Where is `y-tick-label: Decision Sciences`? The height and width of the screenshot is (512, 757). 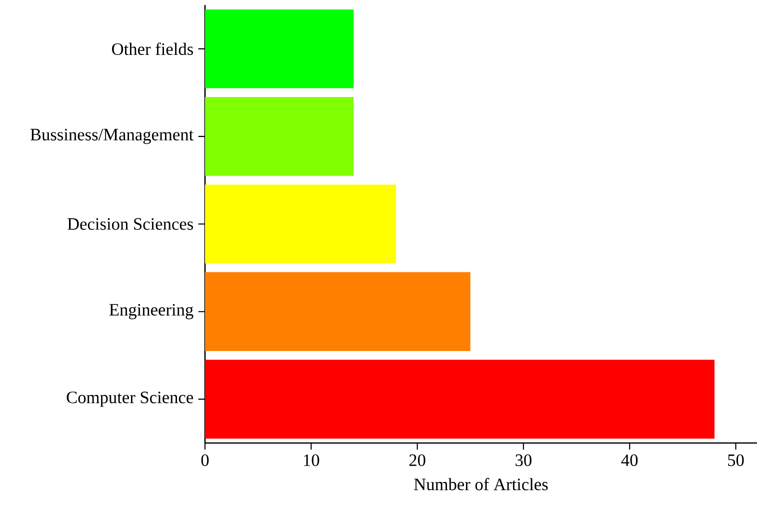 y-tick-label: Decision Sciences is located at coordinates (131, 224).